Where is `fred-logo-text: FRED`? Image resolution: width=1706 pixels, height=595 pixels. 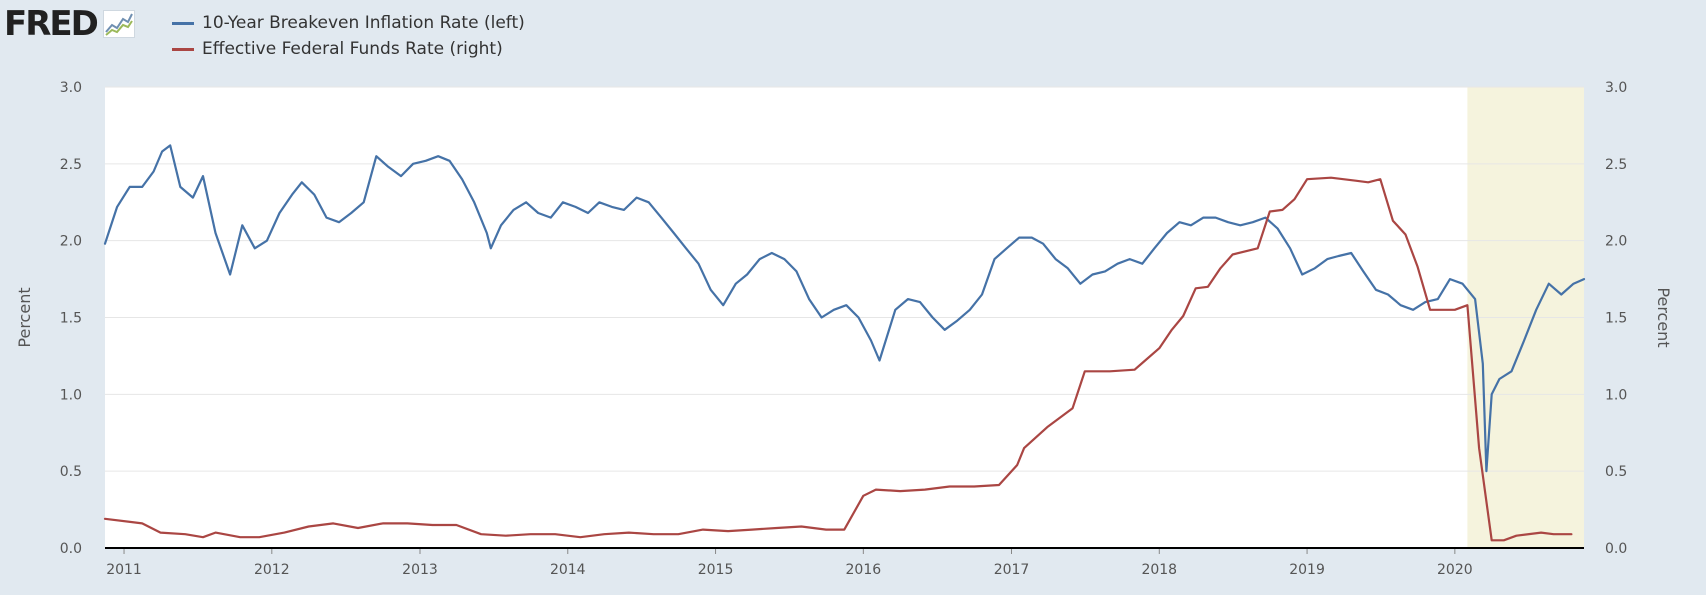
fred-logo-text: FRED is located at coordinates (51, 24).